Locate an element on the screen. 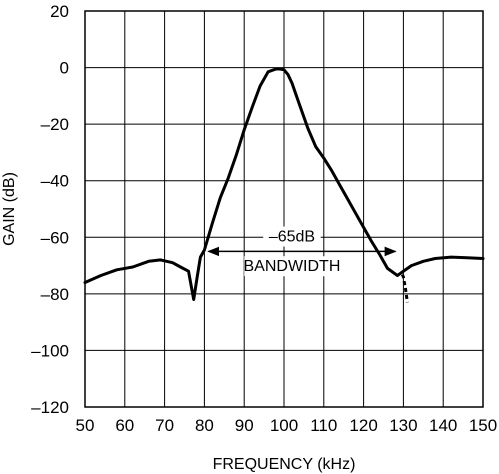  y-tick-label: 20 is located at coordinates (59, 11).